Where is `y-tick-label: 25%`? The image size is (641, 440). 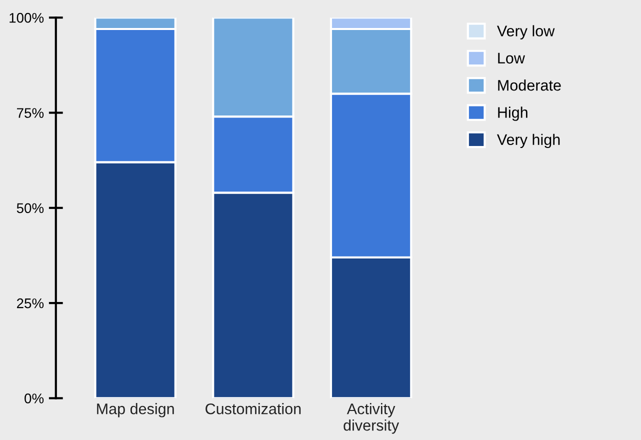
y-tick-label: 25% is located at coordinates (30, 303).